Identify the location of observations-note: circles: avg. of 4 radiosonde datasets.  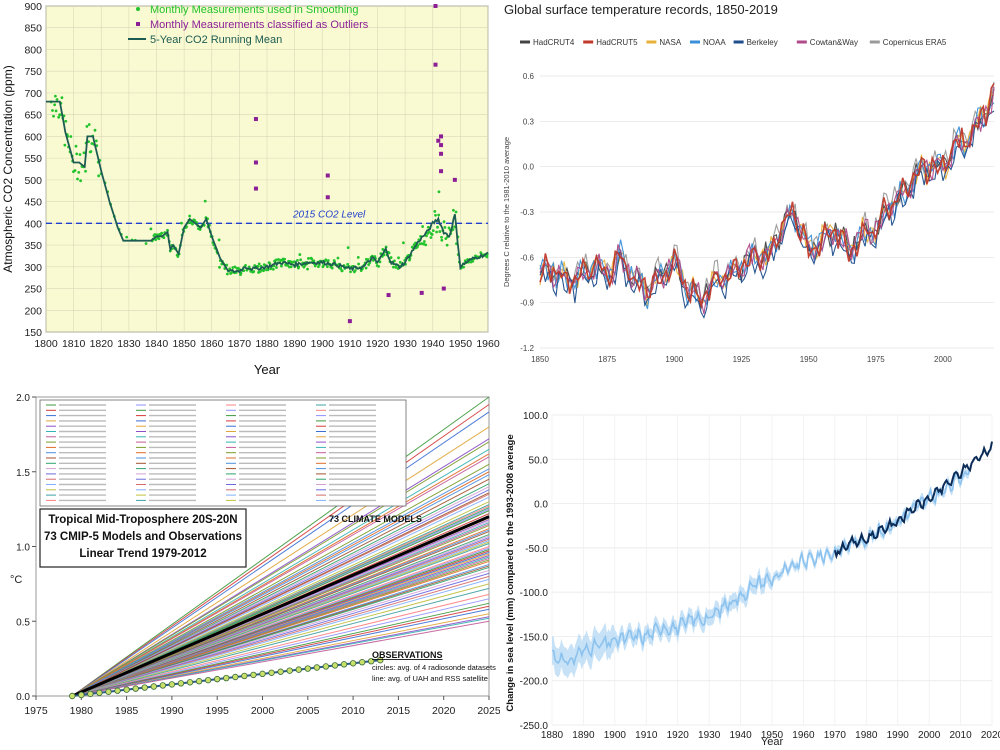
(434, 667).